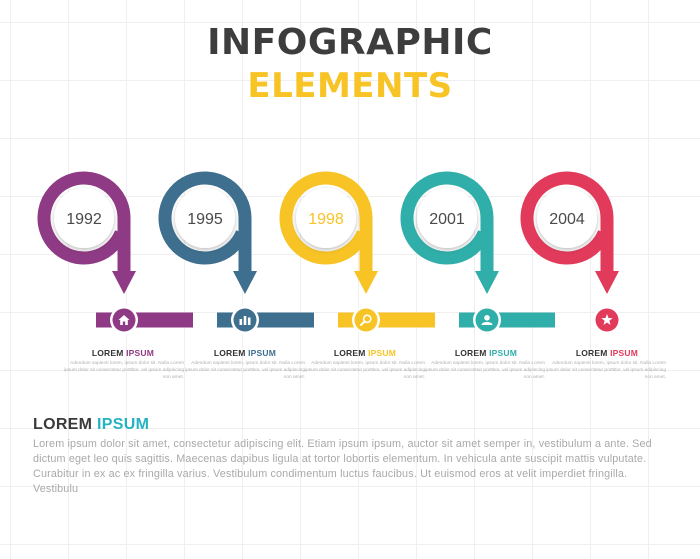  Describe the element at coordinates (350, 86) in the screenshot. I see `page-subtitle: ELEMENTS` at that location.